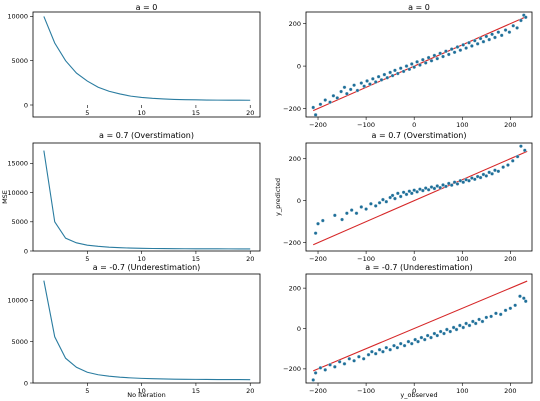  I want to click on marks: −200 −100 0 100 200 −200 0 200, so click(405, 337).